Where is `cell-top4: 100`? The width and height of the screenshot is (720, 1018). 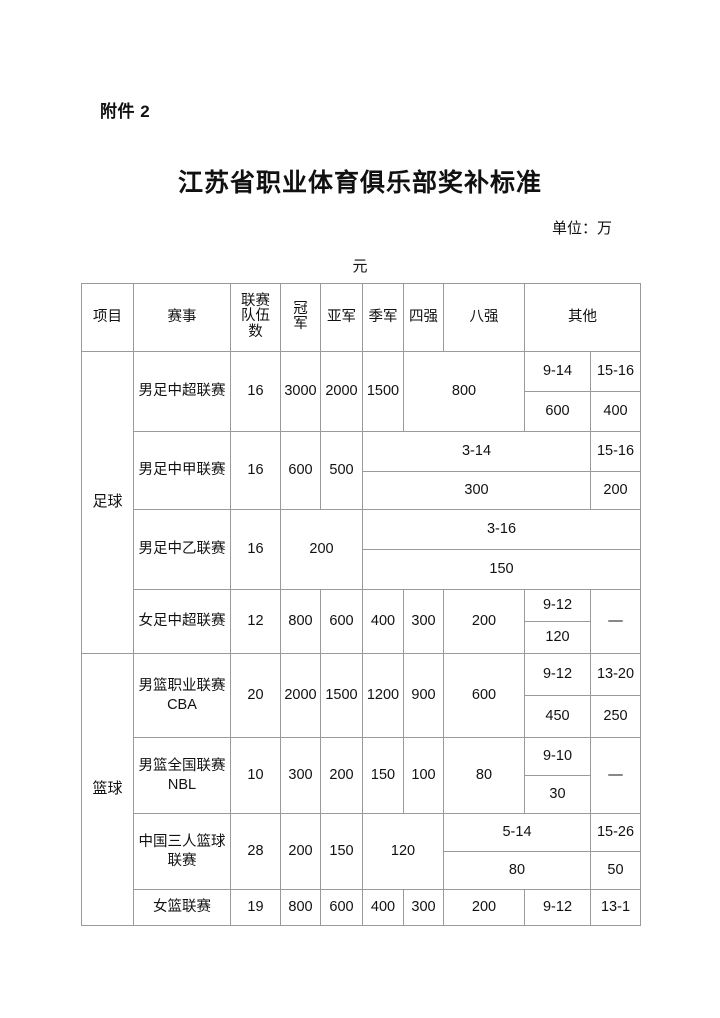
cell-top4: 100 is located at coordinates (423, 775).